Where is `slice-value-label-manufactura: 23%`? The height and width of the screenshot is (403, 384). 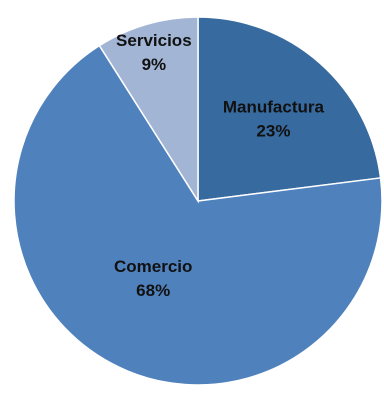 slice-value-label-manufactura: 23% is located at coordinates (273, 130).